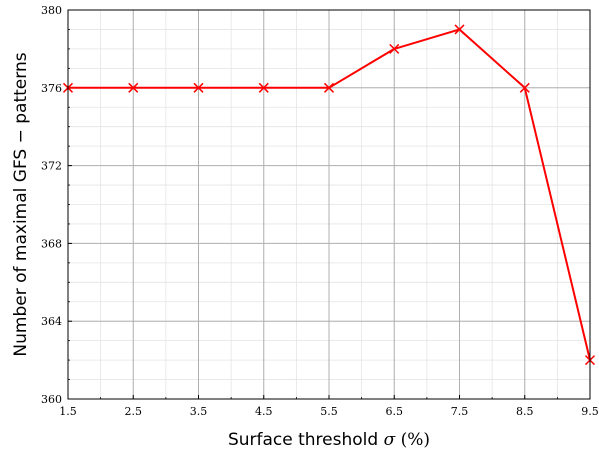 This screenshot has height=457, width=599. I want to click on y-axis-label: Number of maximal GFS − patterns, so click(21, 204).